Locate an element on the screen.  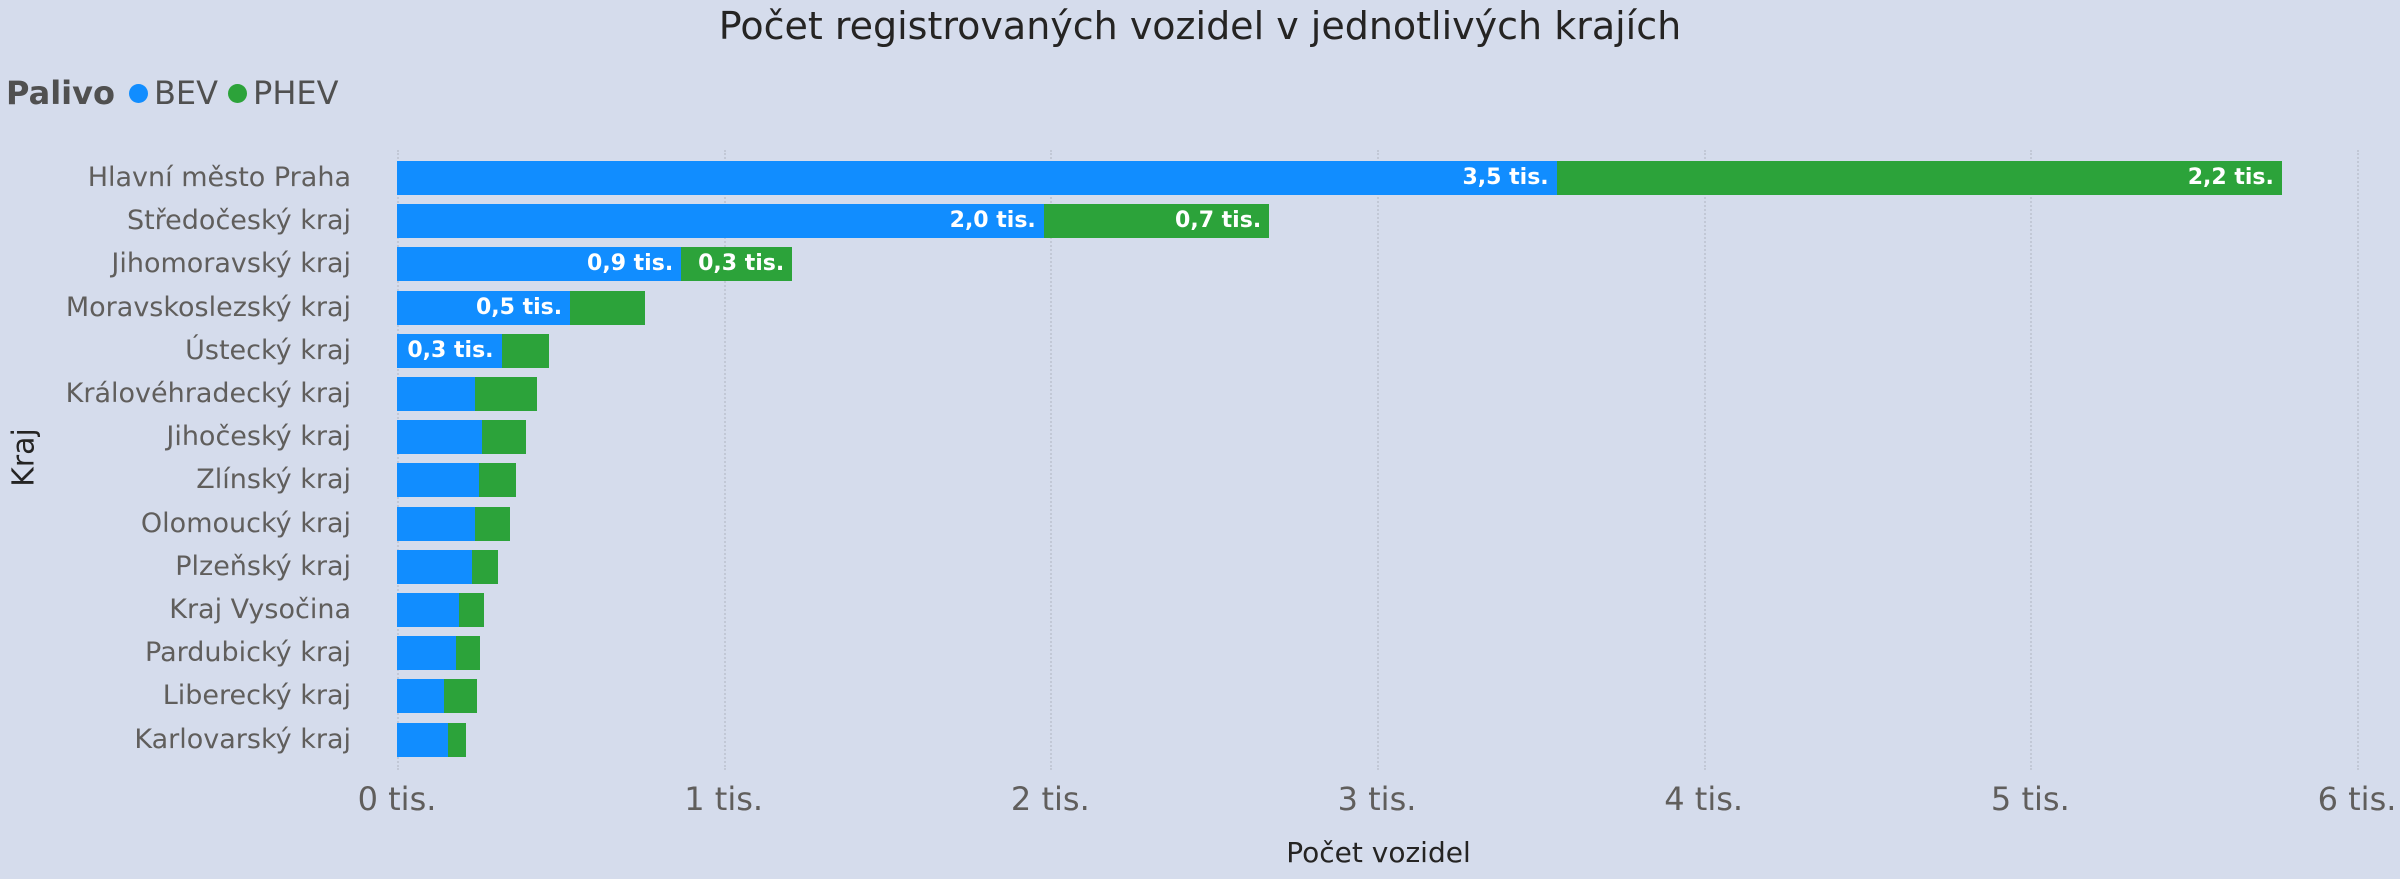
stacked-bar: 3,5 tis. 2,2 tis. is located at coordinates (1339, 178).